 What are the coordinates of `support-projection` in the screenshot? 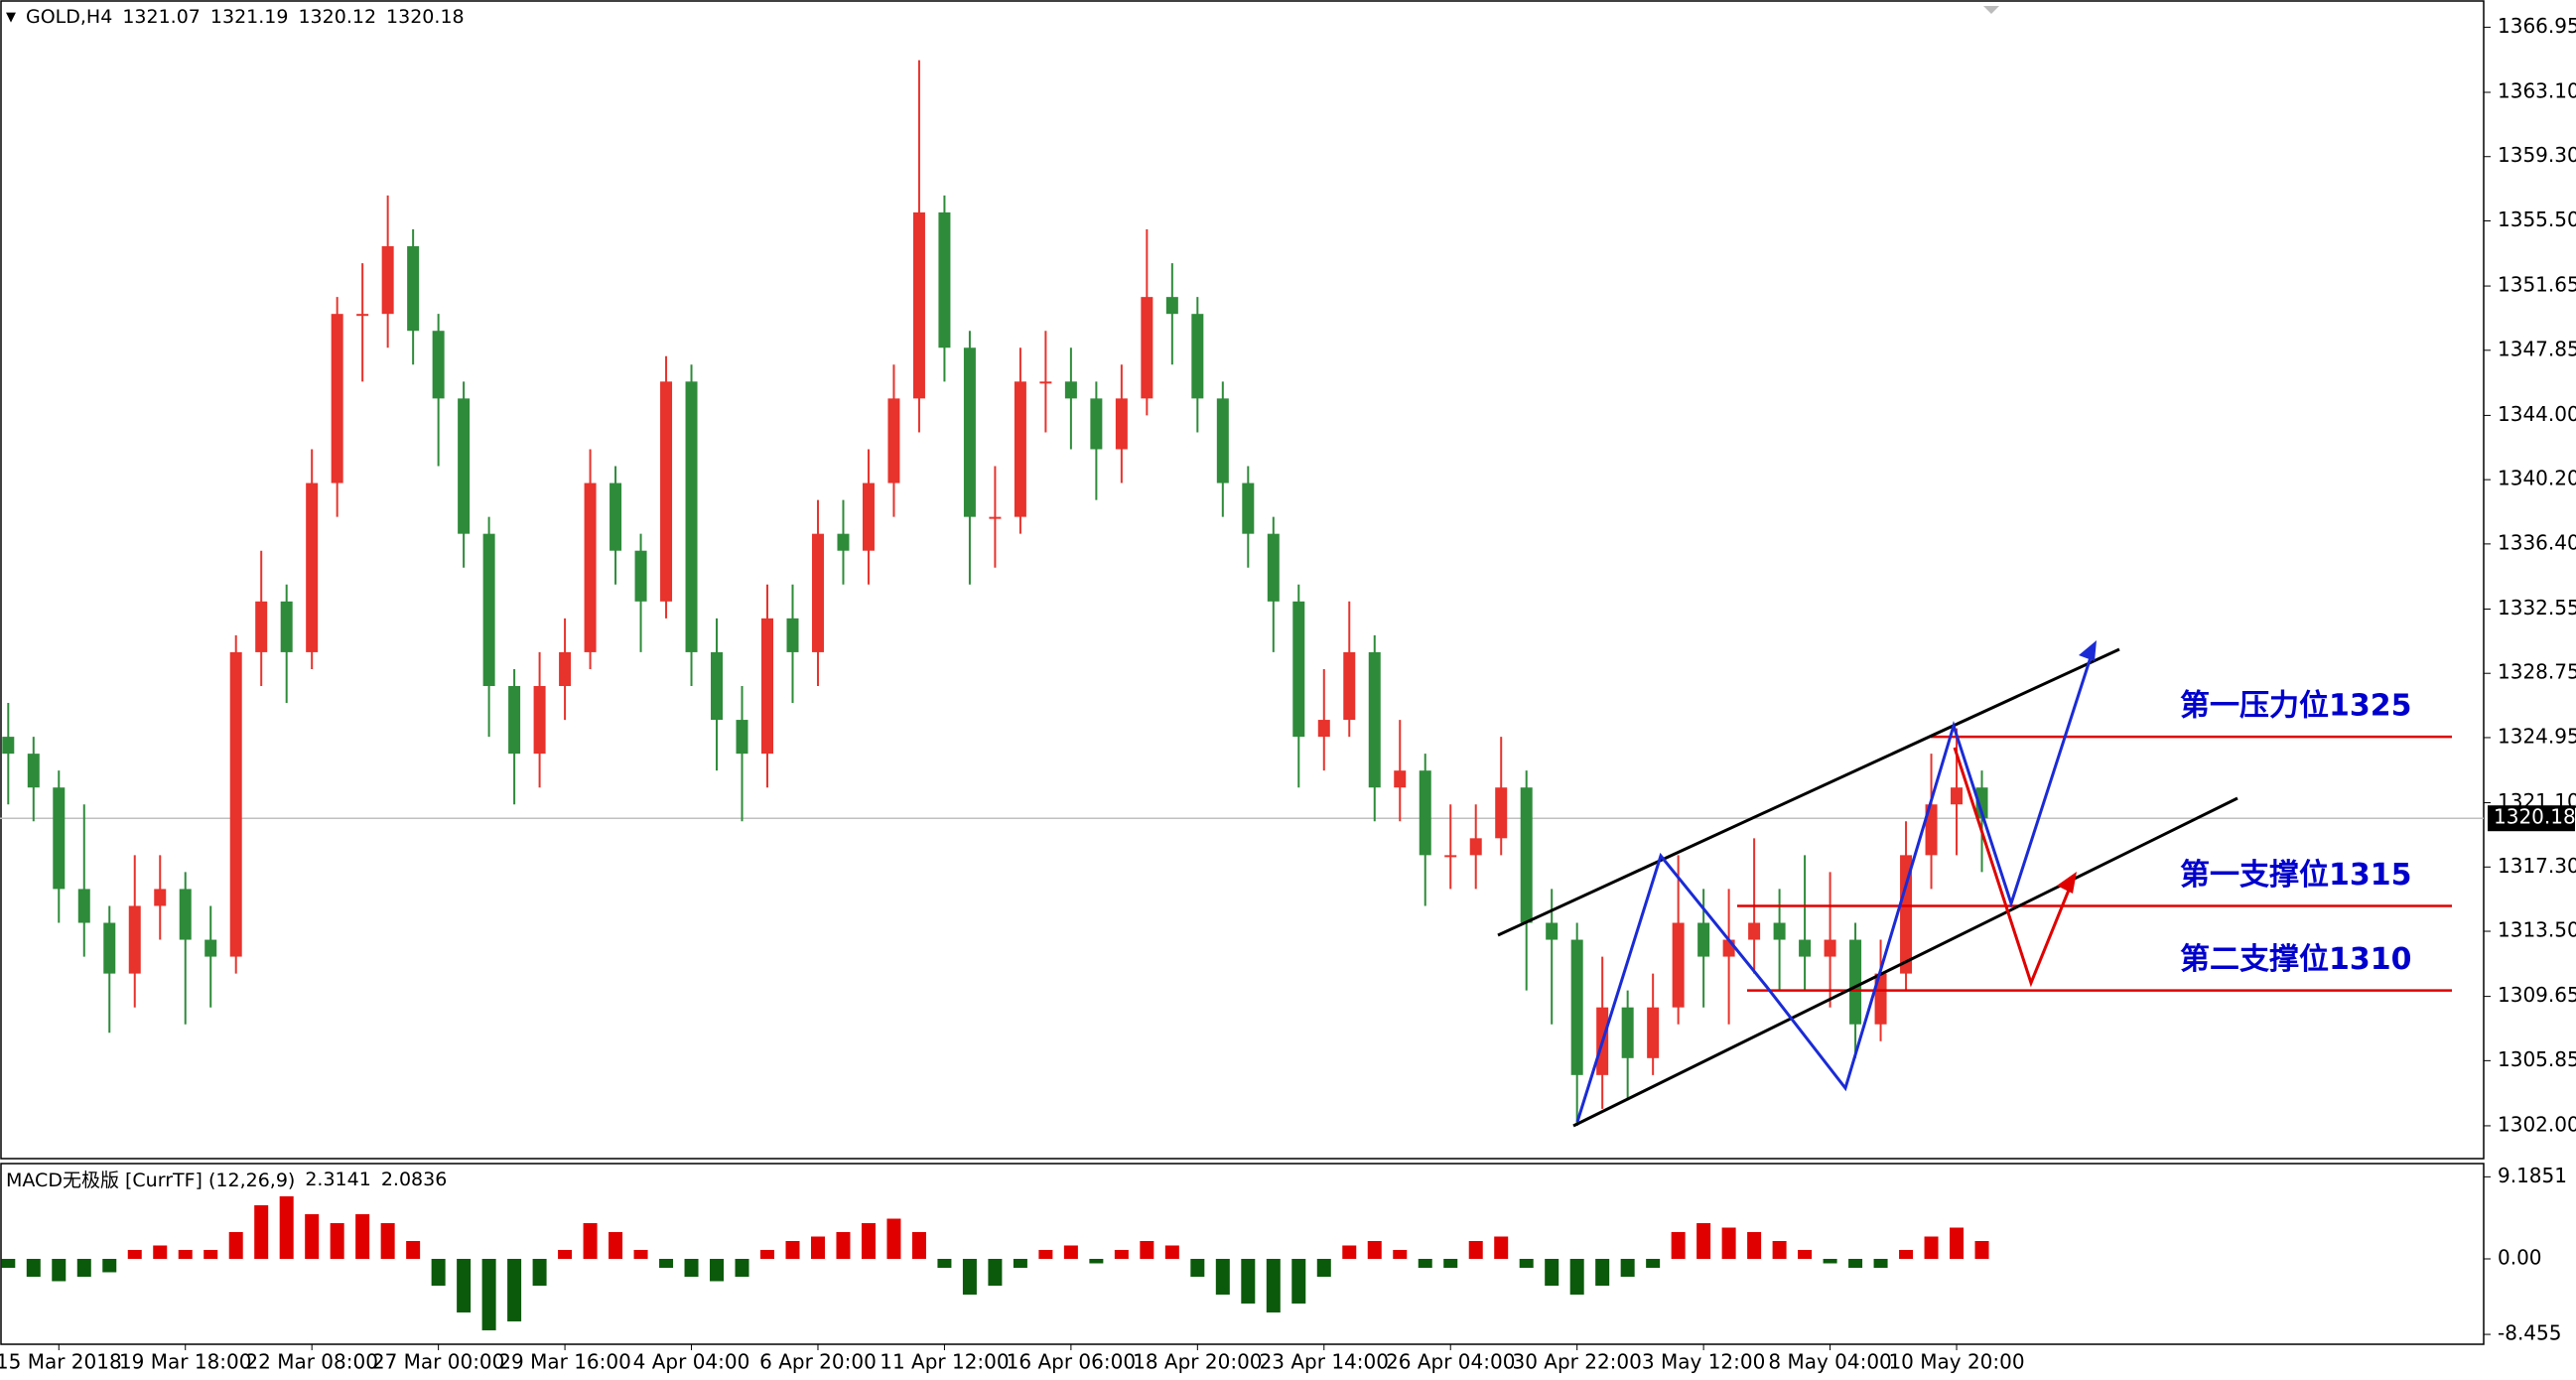 It's located at (2012, 868).